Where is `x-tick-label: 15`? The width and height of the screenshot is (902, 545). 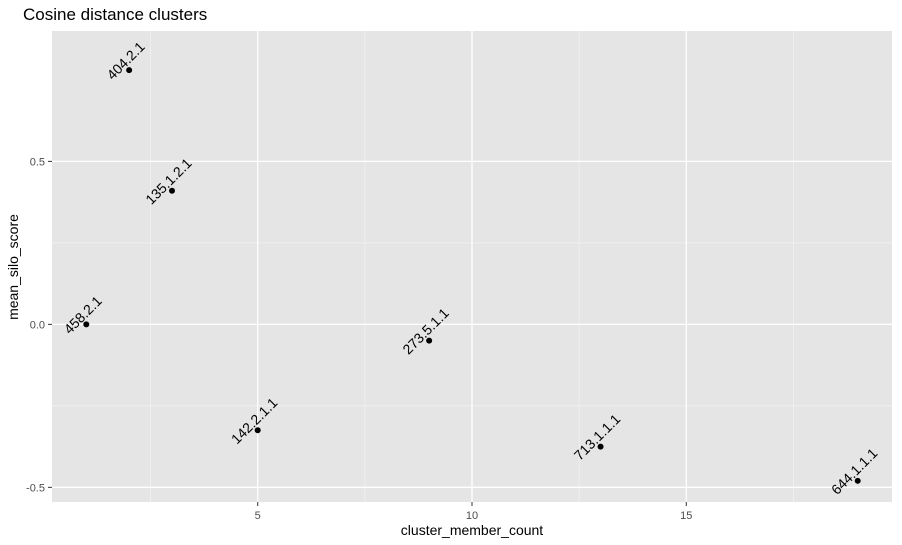 x-tick-label: 15 is located at coordinates (686, 516).